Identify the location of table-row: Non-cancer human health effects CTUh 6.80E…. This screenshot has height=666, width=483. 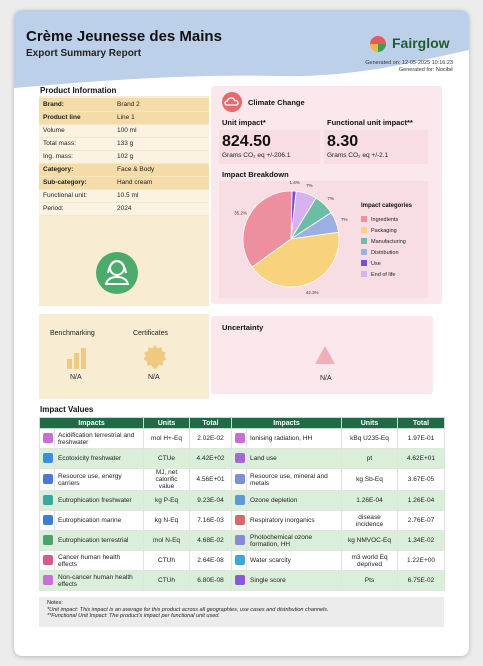
(242, 580).